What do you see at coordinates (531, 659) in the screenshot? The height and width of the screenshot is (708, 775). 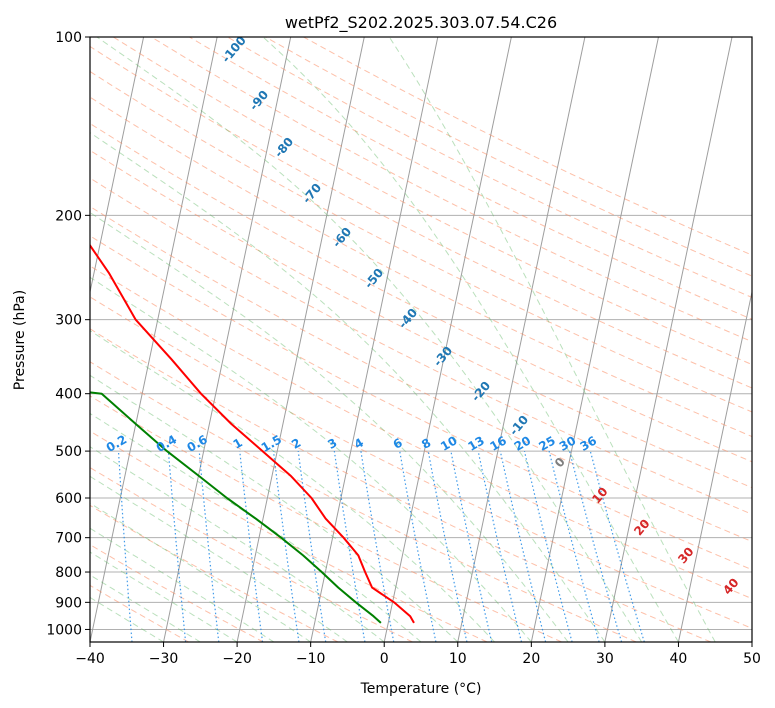 I see `x-tick-label: 20` at bounding box center [531, 659].